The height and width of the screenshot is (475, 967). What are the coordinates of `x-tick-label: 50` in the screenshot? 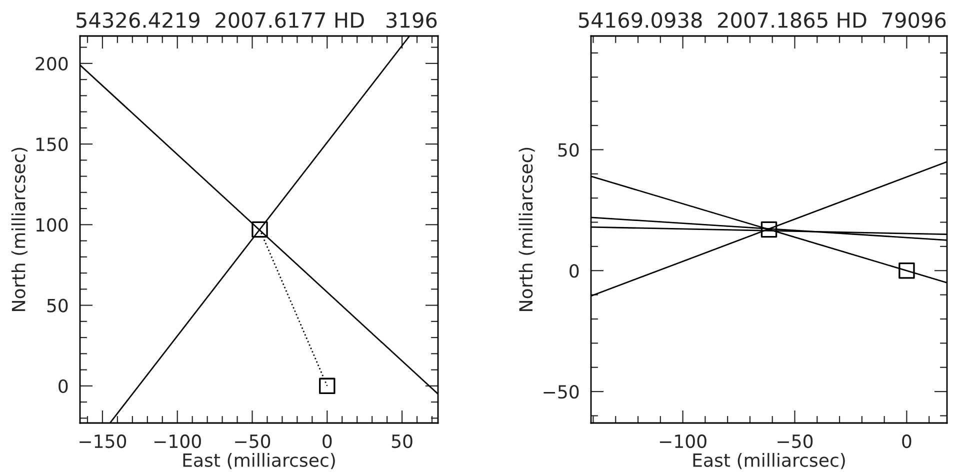 It's located at (402, 441).